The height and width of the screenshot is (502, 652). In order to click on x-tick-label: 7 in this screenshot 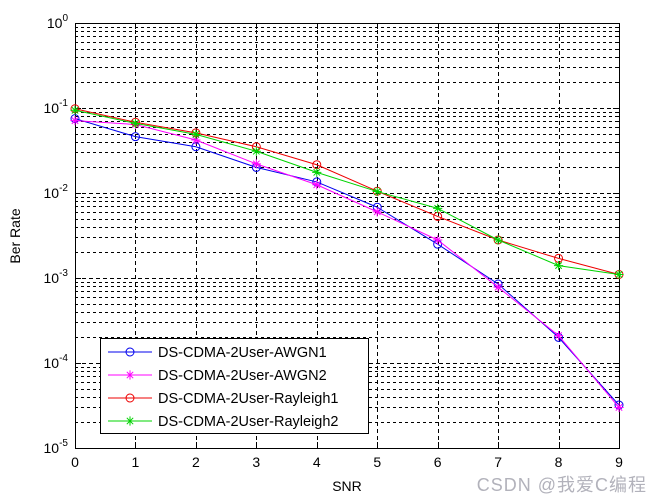, I will do `click(498, 462)`.